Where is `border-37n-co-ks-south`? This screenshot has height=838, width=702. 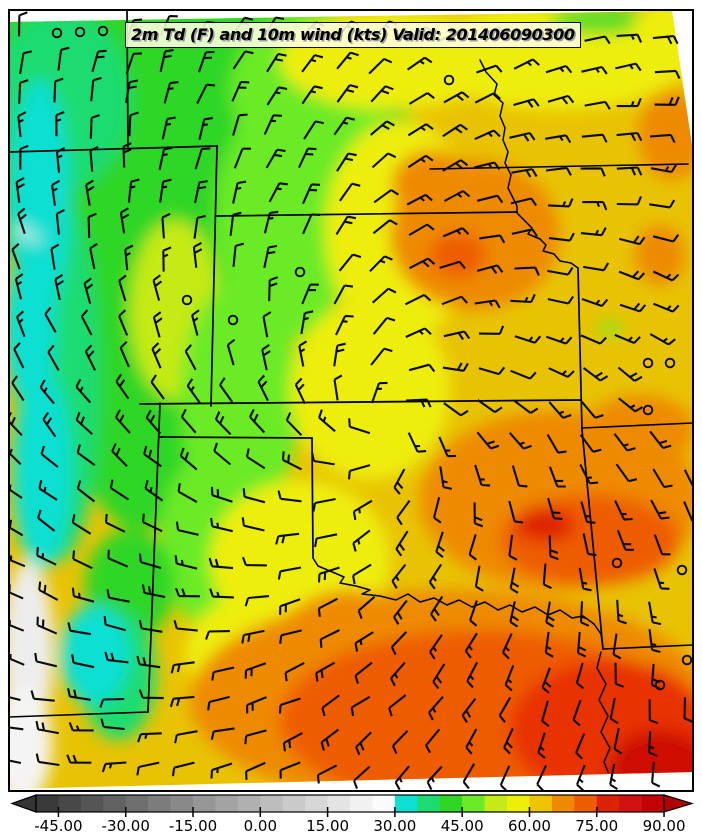
border-37n-co-ks-south is located at coordinates (360, 402).